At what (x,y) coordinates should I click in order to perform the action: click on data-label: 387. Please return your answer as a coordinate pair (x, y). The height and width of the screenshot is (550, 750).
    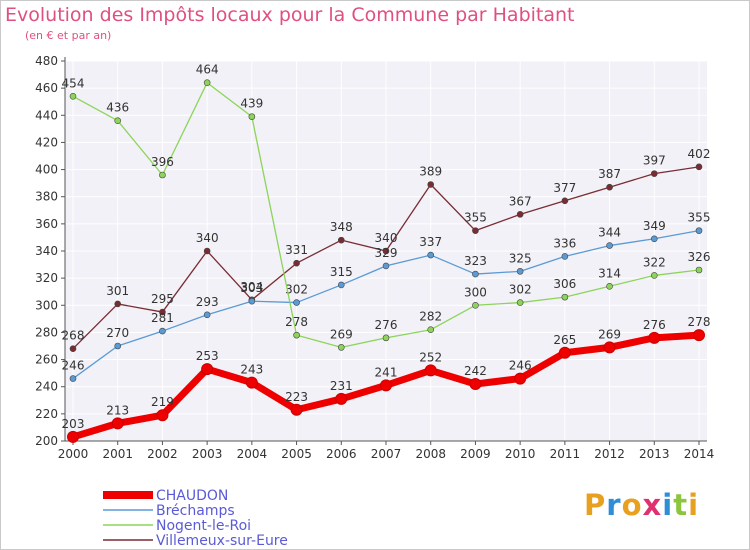
    Looking at the image, I should click on (609, 174).